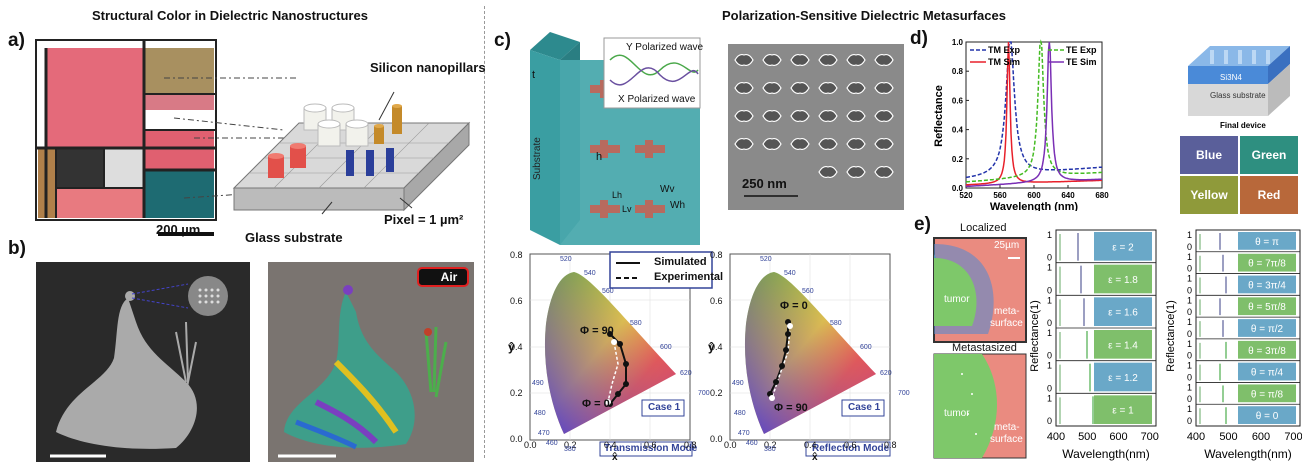 The height and width of the screenshot is (464, 1304). I want to click on cie-ytick: 0.4, so click(716, 347).